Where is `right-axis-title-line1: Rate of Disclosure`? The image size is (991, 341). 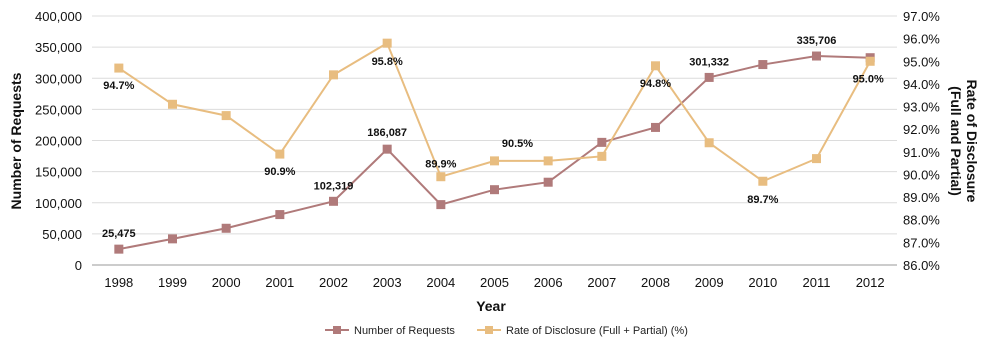
right-axis-title-line1: Rate of Disclosure is located at coordinates (972, 141).